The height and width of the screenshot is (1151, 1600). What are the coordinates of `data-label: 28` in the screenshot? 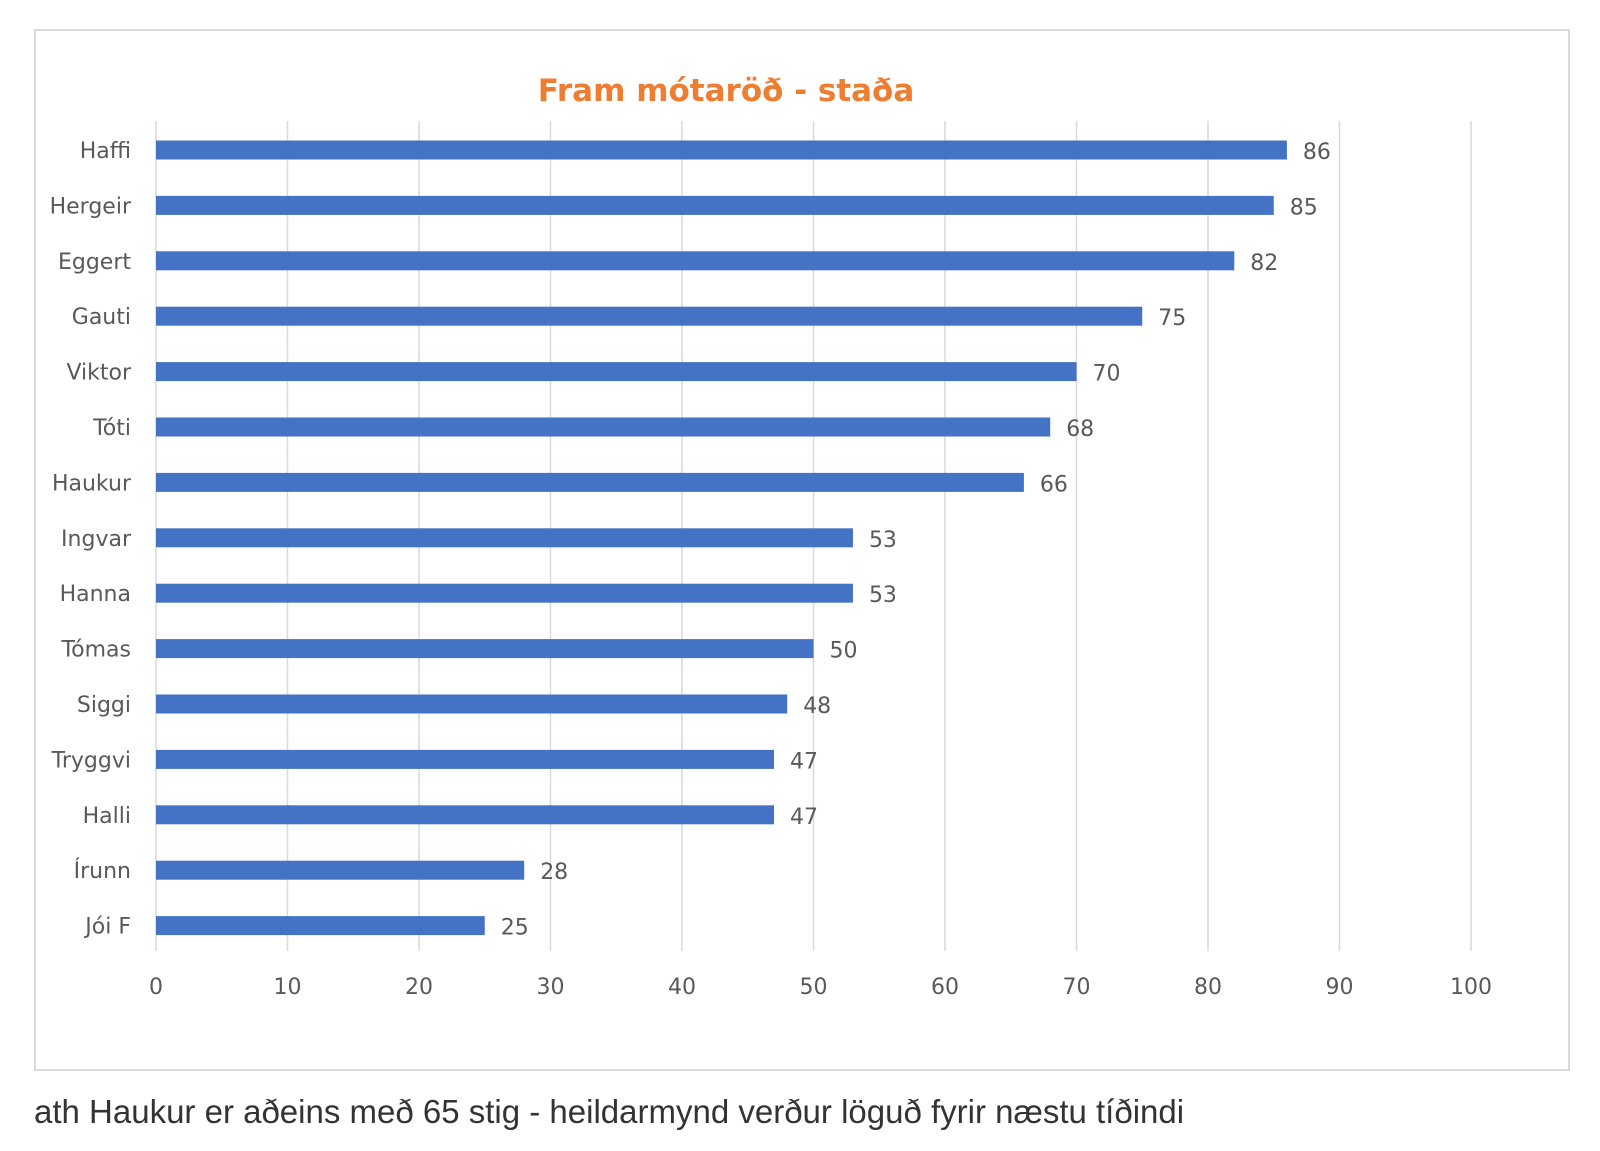 It's located at (554, 872).